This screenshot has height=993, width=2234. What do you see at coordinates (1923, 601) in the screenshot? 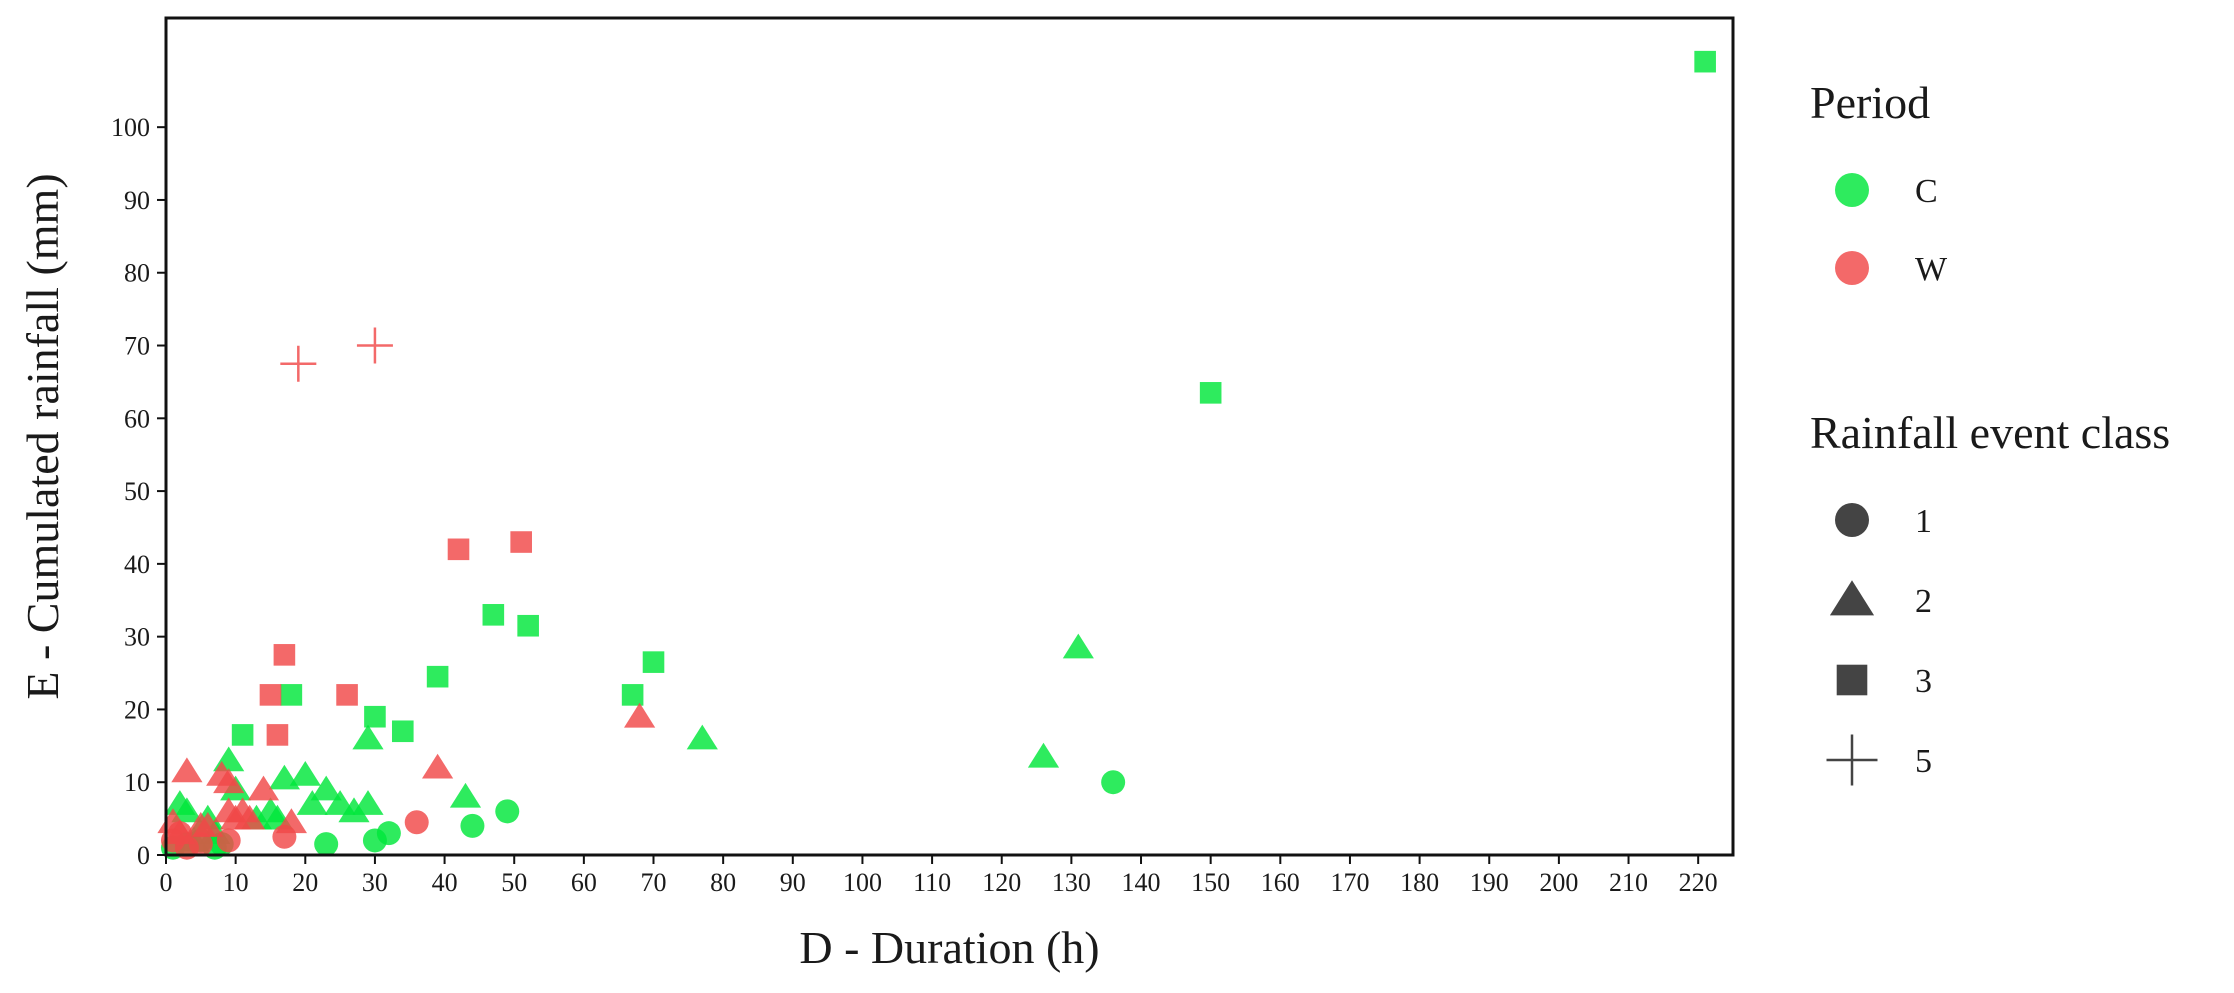
I see `legend-class-2-label: 2` at bounding box center [1923, 601].